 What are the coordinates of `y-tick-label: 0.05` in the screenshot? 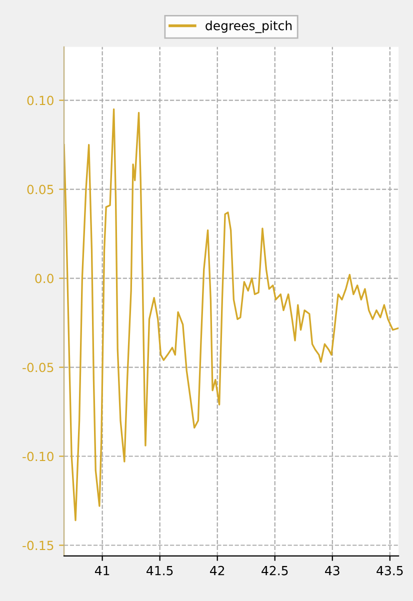 It's located at (40, 189).